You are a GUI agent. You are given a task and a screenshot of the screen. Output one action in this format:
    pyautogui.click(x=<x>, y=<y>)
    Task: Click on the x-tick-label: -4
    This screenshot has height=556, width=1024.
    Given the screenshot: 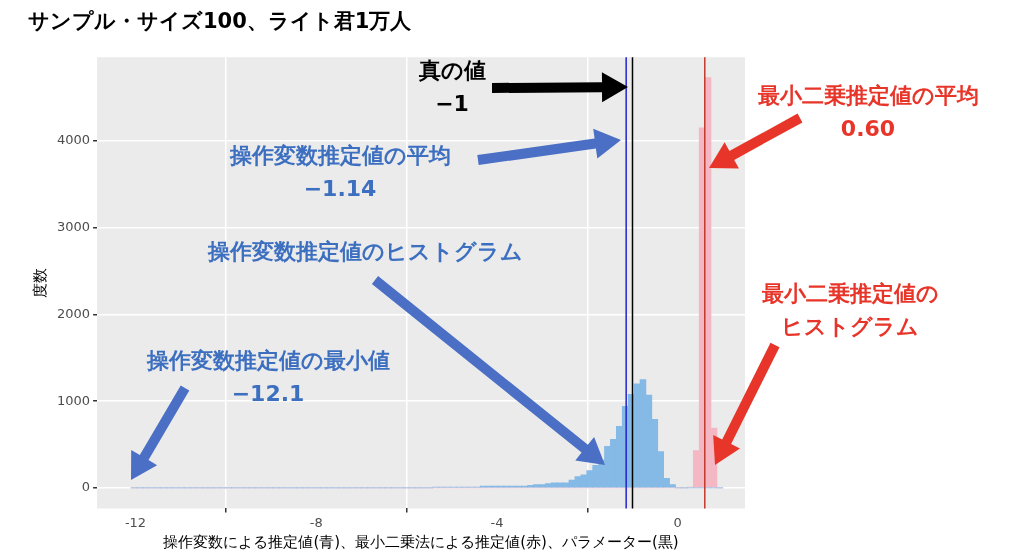 What is the action you would take?
    pyautogui.click(x=497, y=522)
    